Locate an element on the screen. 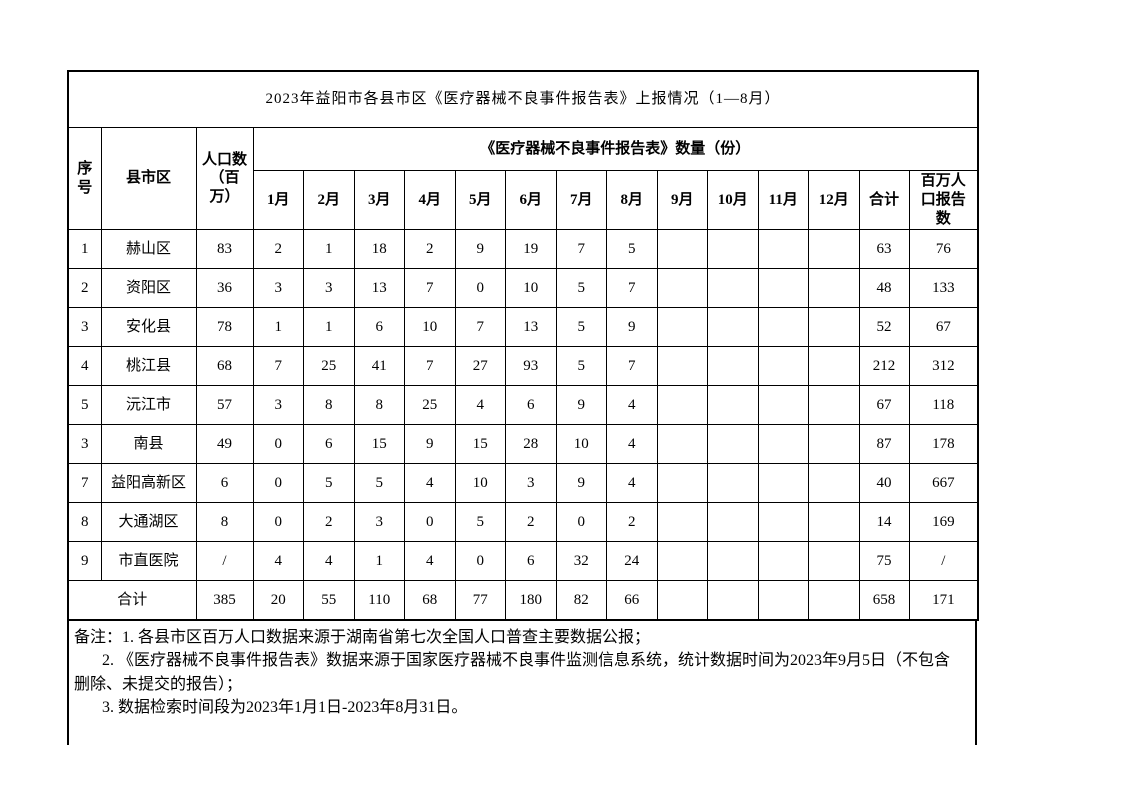  cell-month-6: 3 is located at coordinates (531, 483).